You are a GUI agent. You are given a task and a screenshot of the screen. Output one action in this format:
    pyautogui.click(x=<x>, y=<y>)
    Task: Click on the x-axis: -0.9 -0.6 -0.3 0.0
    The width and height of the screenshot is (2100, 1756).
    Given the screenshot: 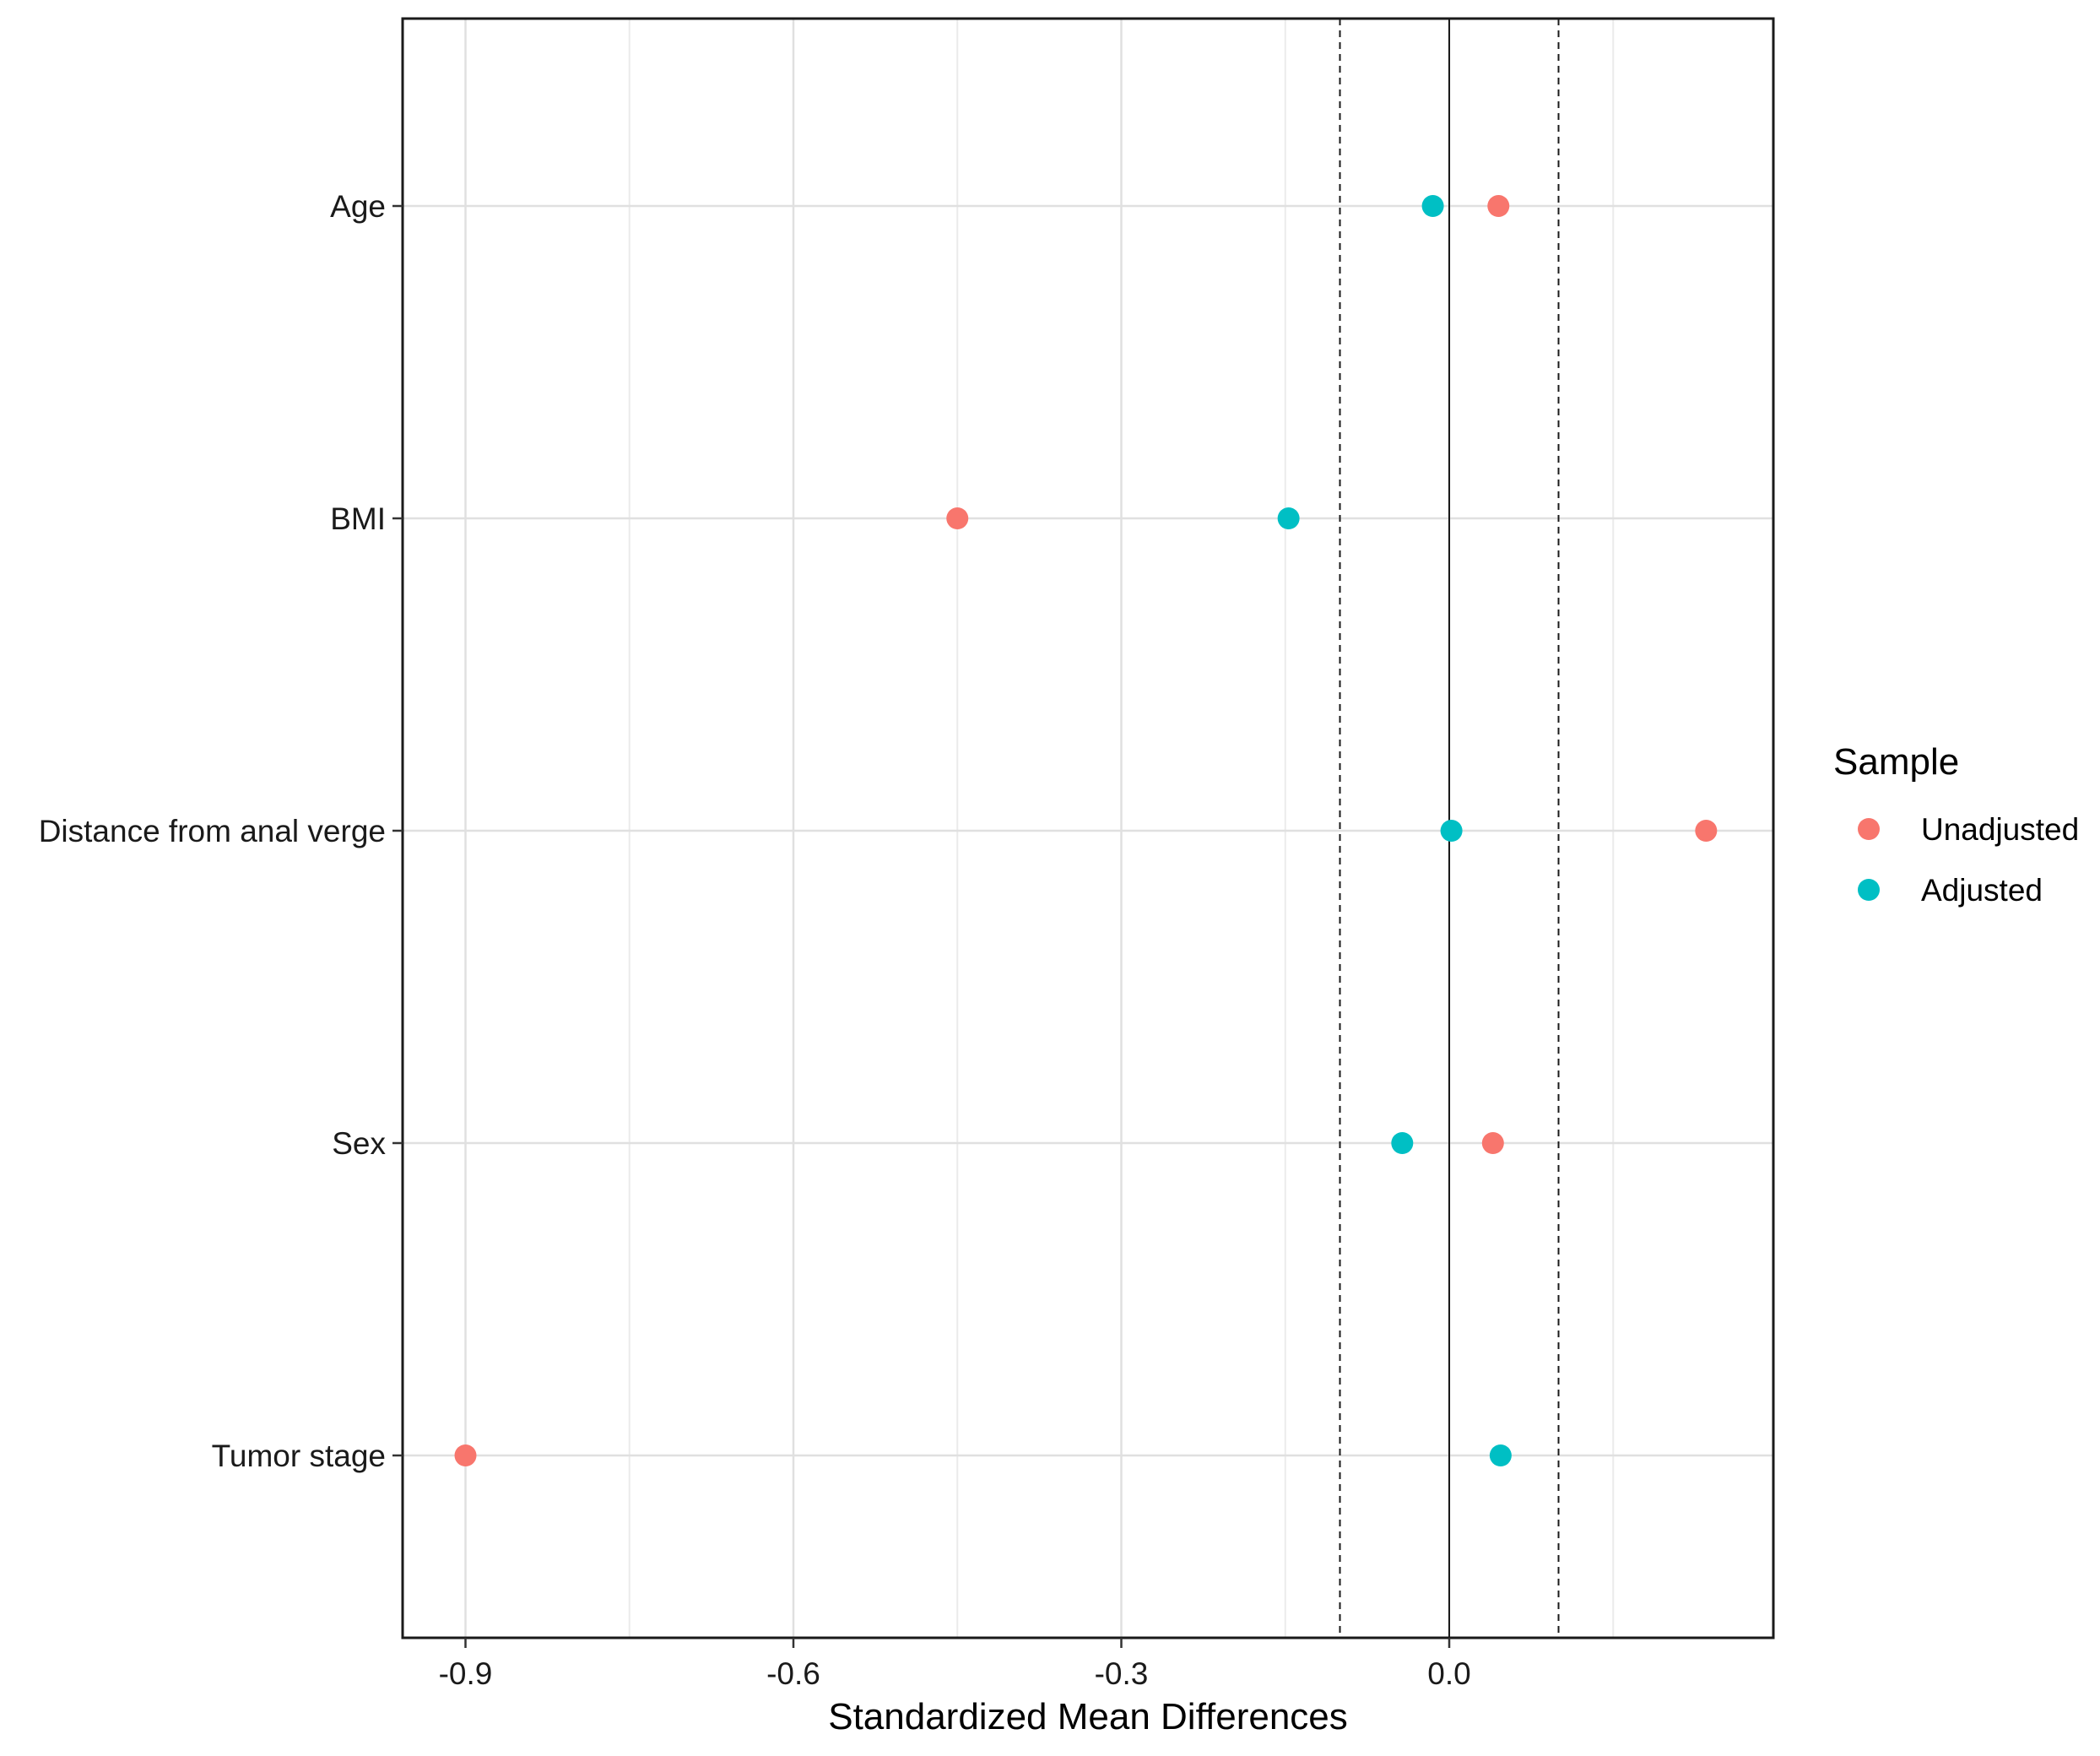 What is the action you would take?
    pyautogui.click(x=955, y=1664)
    